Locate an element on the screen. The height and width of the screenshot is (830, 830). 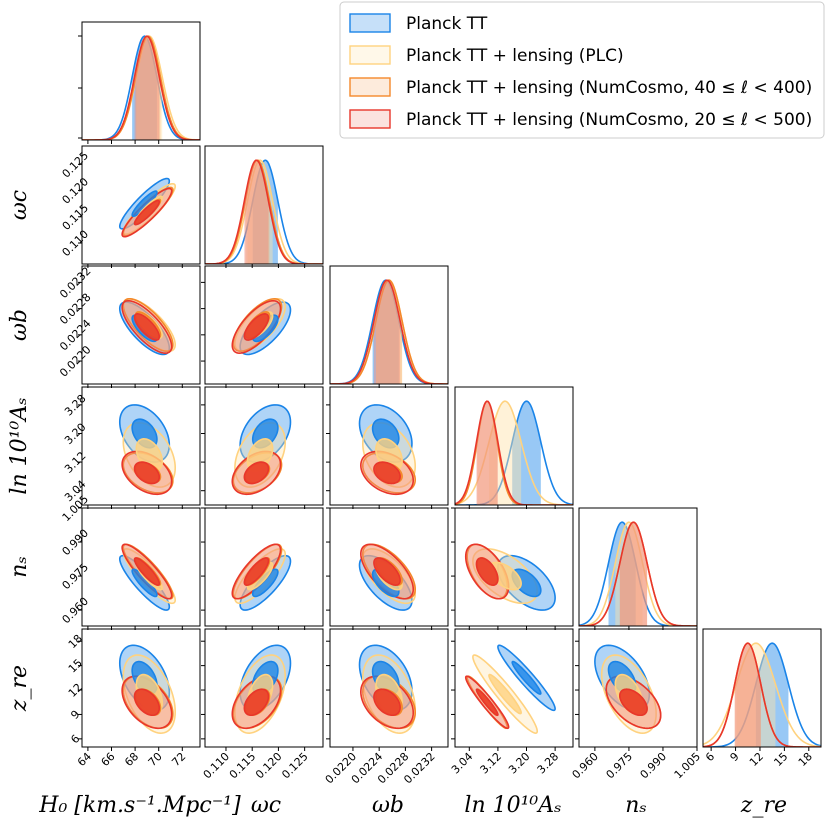
x-tick-label: 0.125 is located at coordinates (294, 765).